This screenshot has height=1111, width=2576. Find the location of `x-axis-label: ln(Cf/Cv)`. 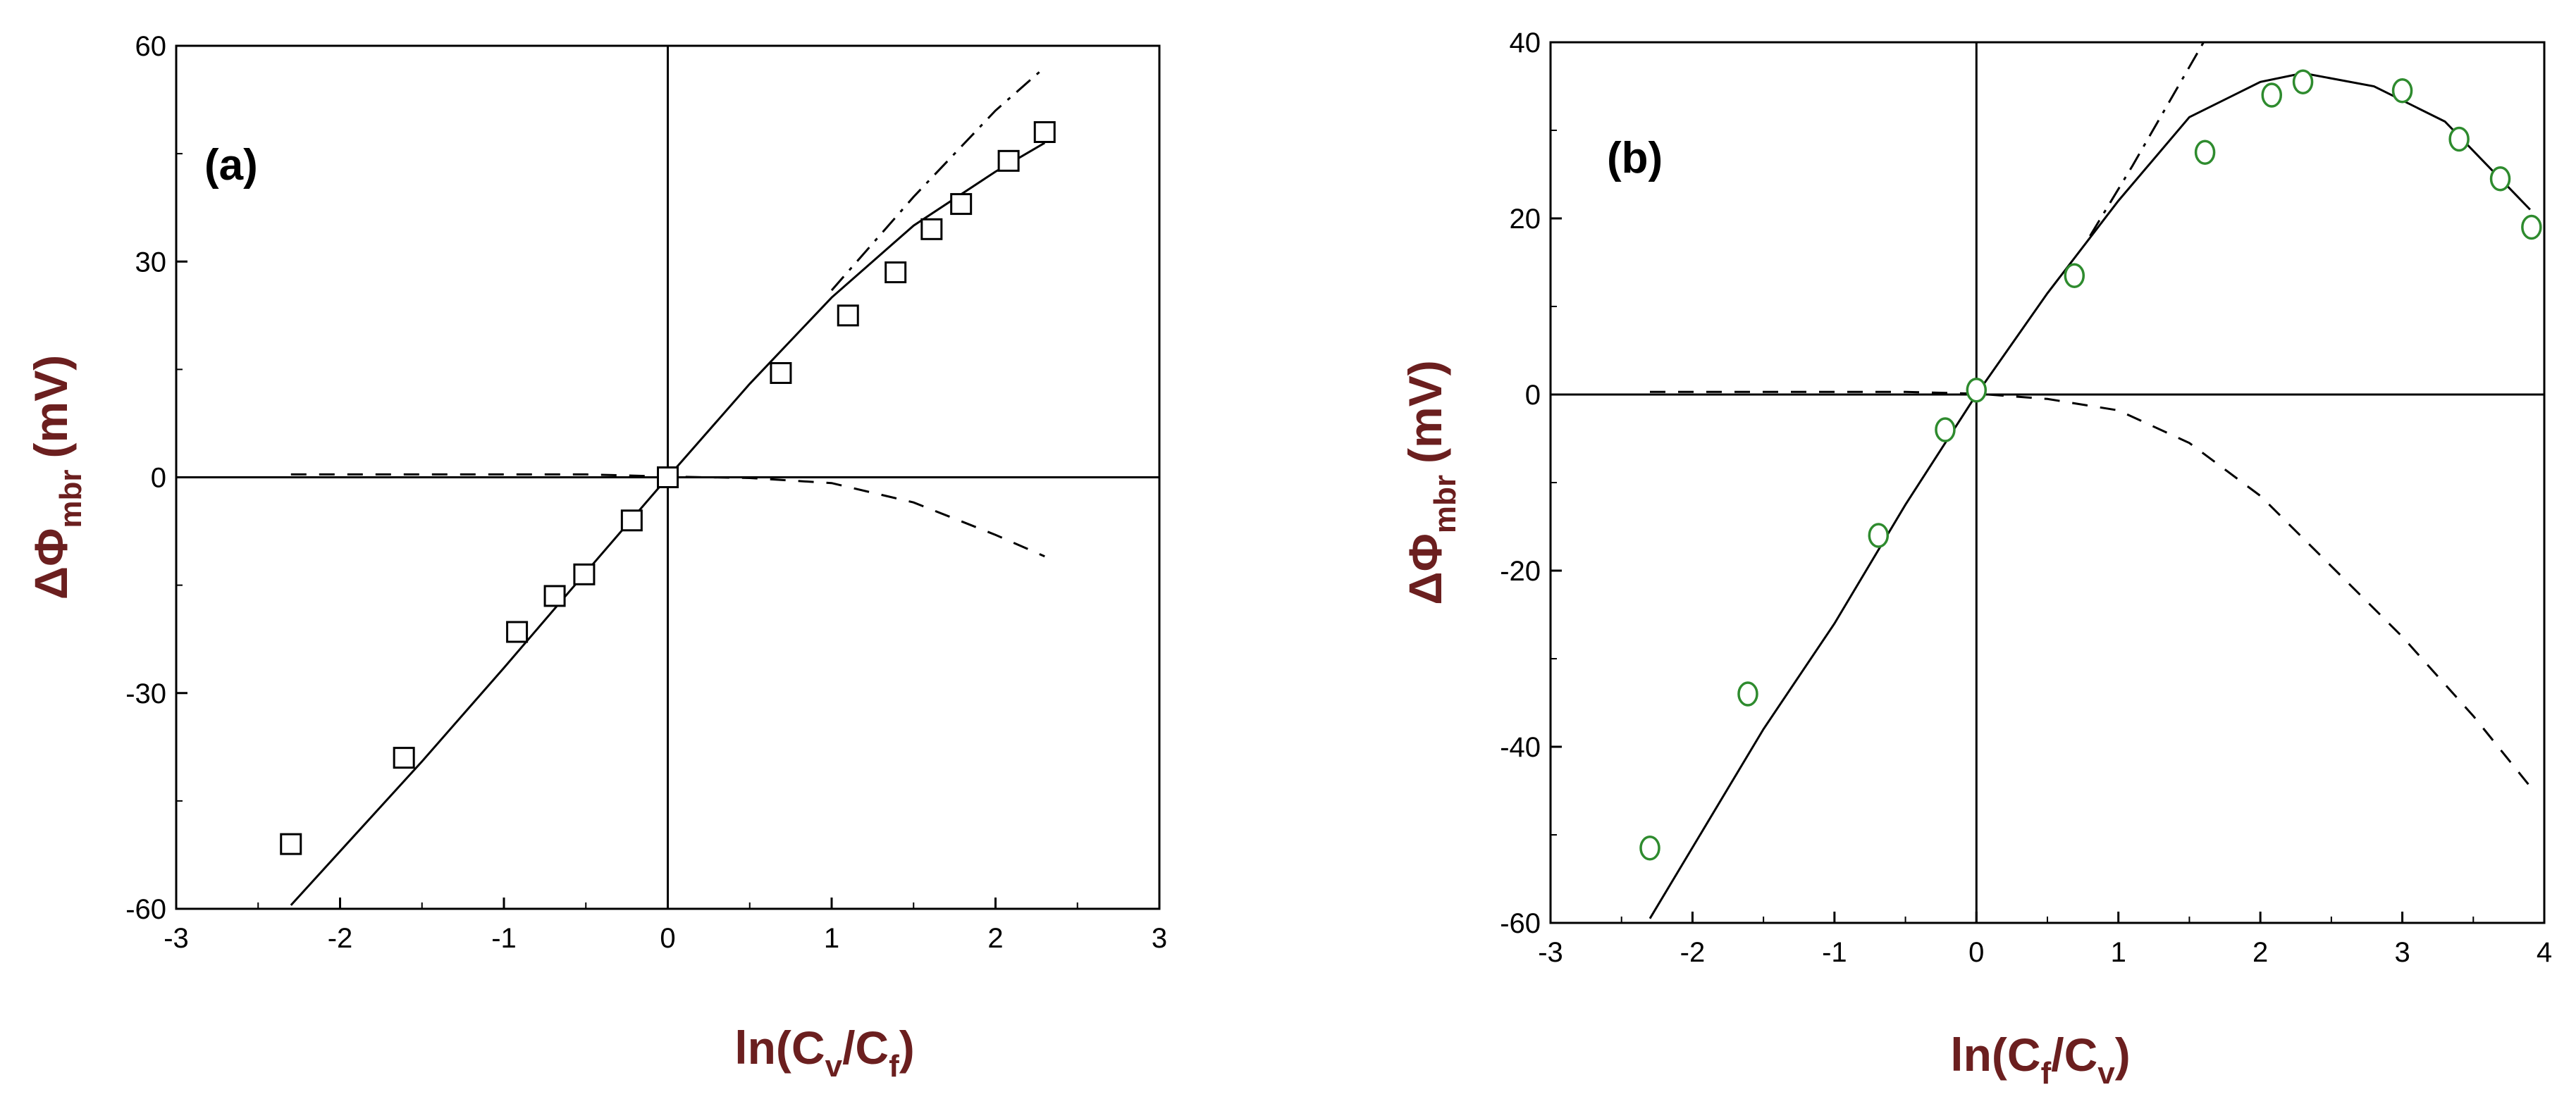

x-axis-label: ln(Cf/Cv) is located at coordinates (2040, 1060).